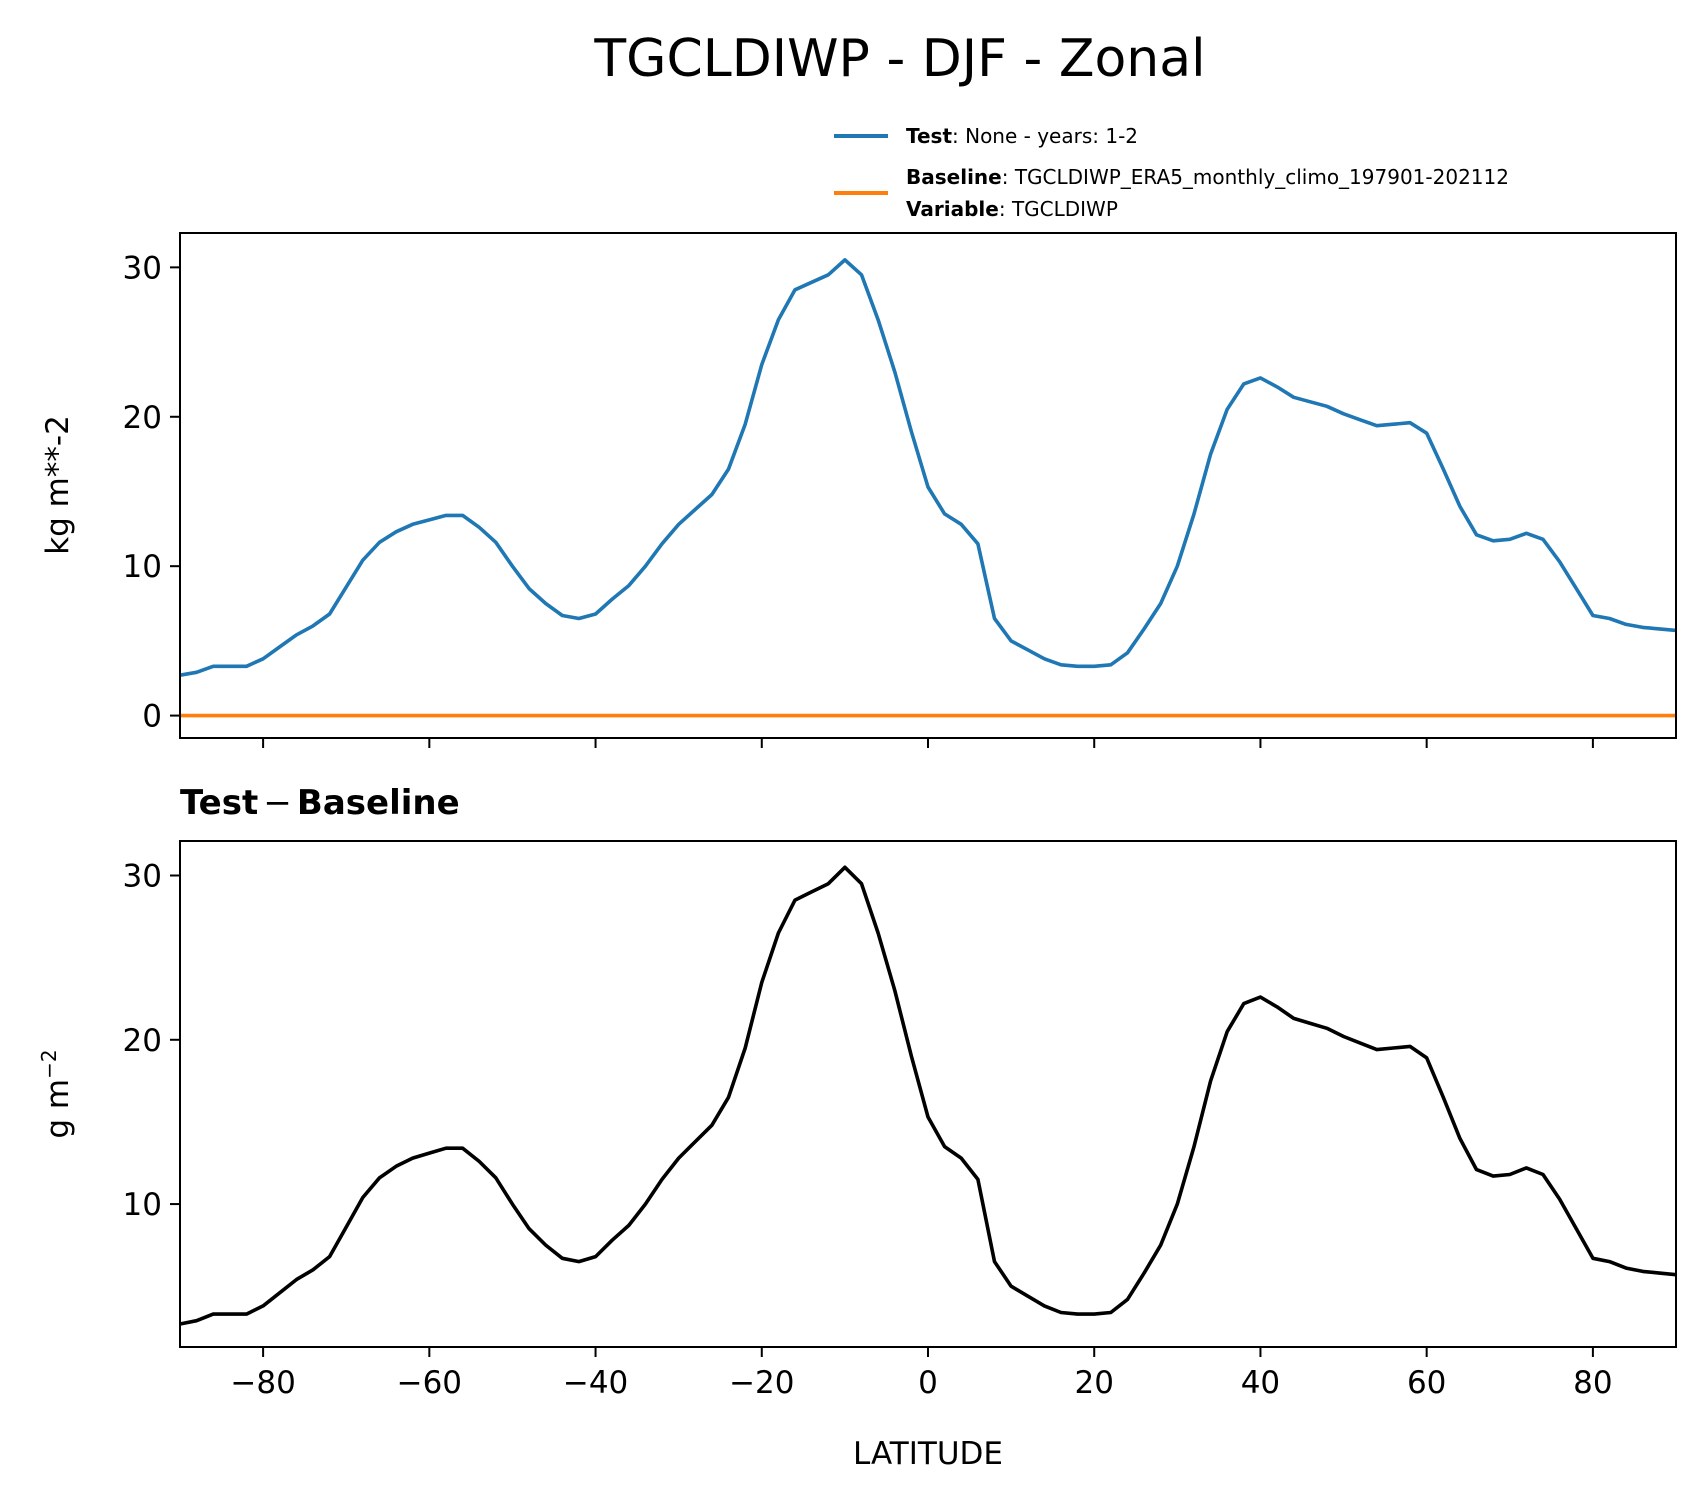  What do you see at coordinates (1592, 1383) in the screenshot?
I see `bottom-xtick-label: 80` at bounding box center [1592, 1383].